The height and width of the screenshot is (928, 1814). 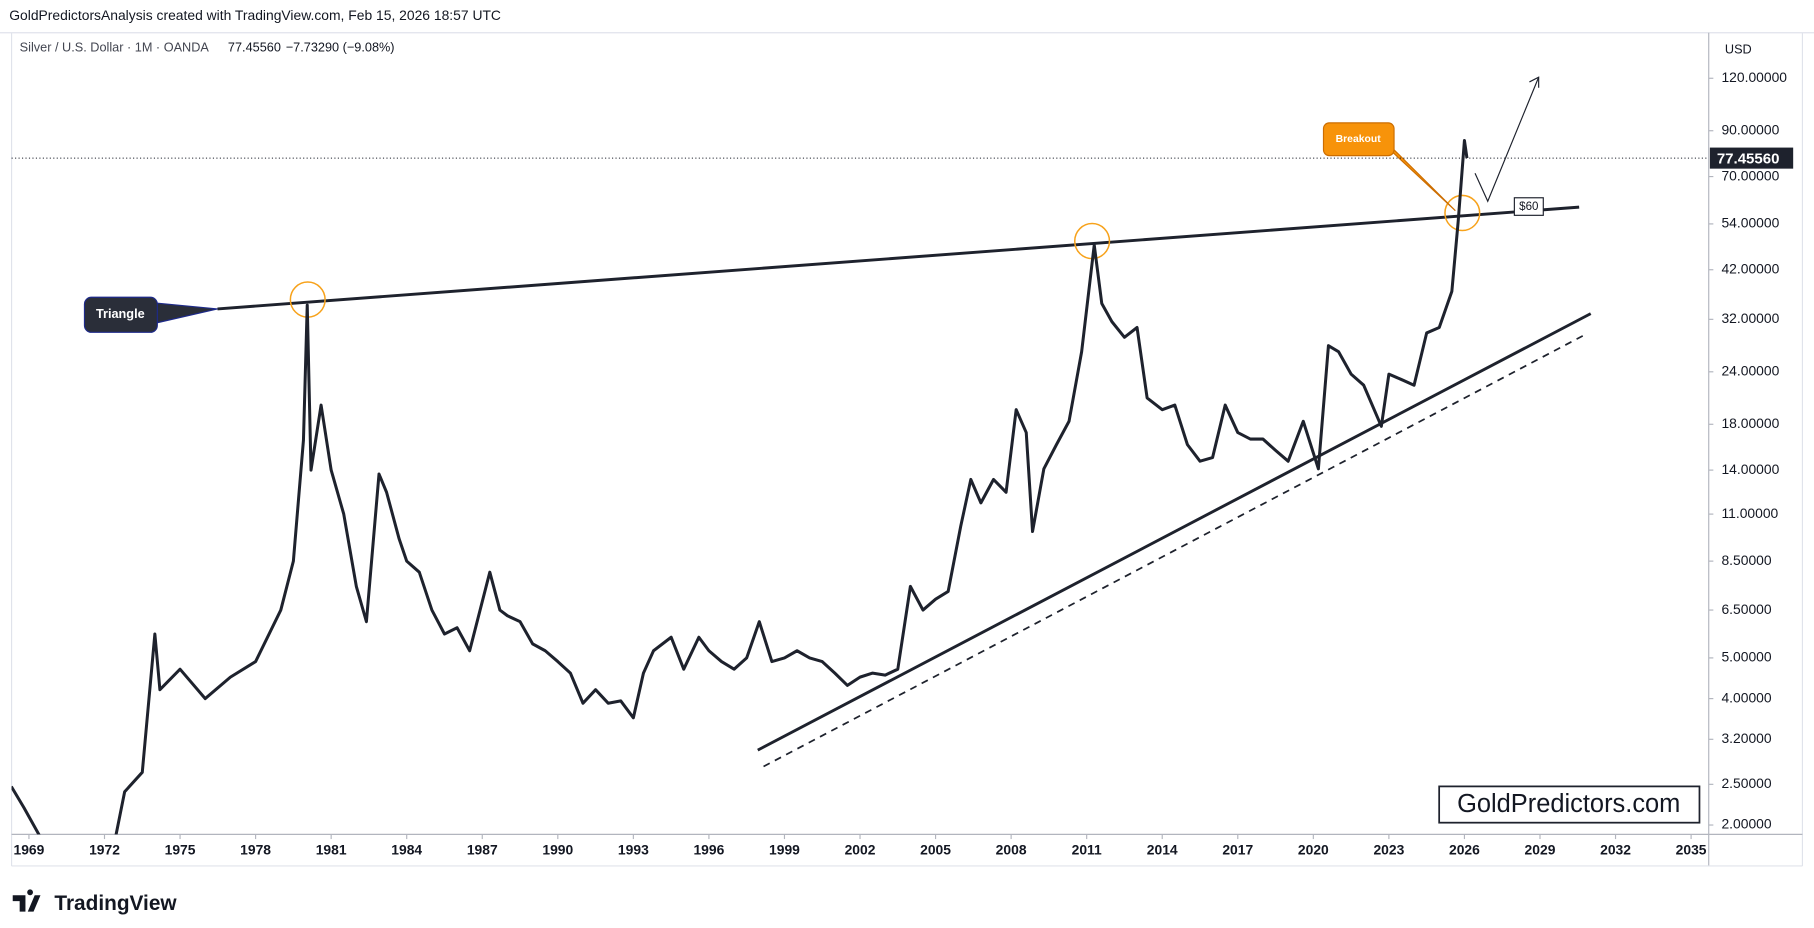 What do you see at coordinates (180, 849) in the screenshot?
I see `x-tick-label: 1975` at bounding box center [180, 849].